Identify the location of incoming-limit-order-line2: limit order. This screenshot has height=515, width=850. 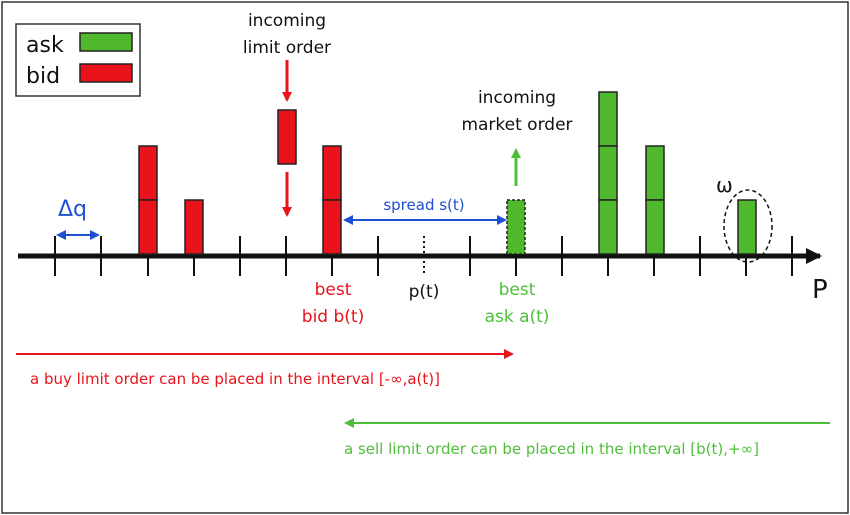
(287, 48).